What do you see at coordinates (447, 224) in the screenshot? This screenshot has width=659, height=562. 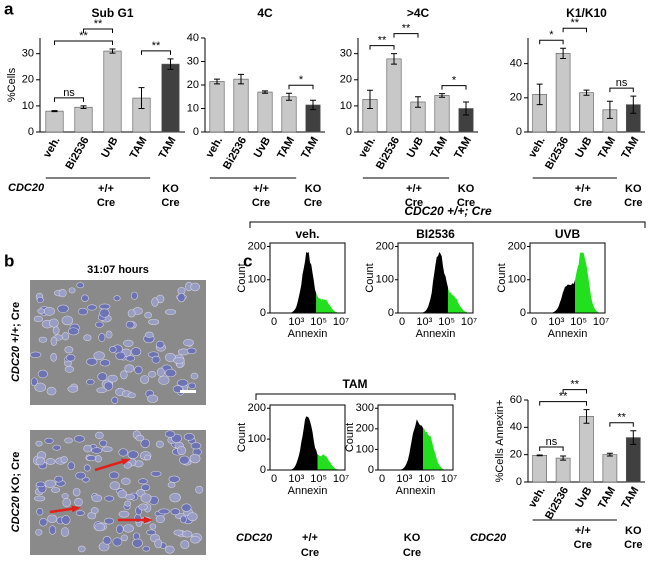 I see `group-bracket` at bounding box center [447, 224].